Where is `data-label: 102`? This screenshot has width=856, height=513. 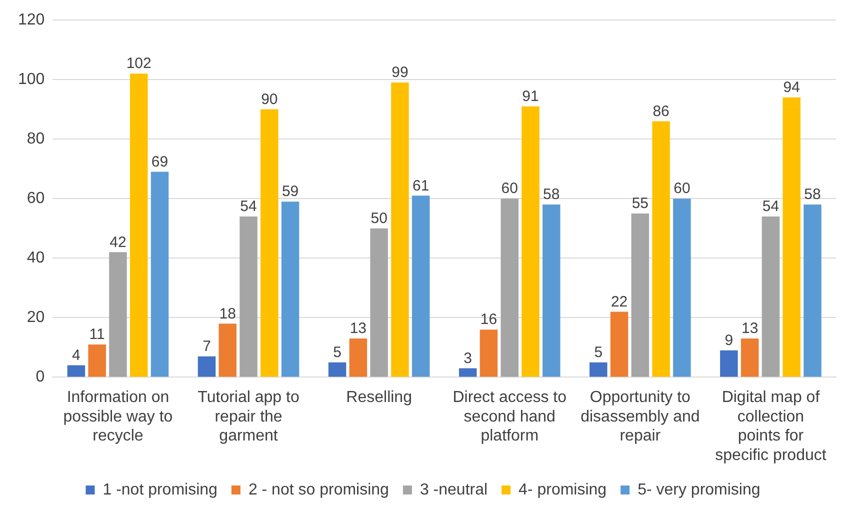
data-label: 102 is located at coordinates (139, 63).